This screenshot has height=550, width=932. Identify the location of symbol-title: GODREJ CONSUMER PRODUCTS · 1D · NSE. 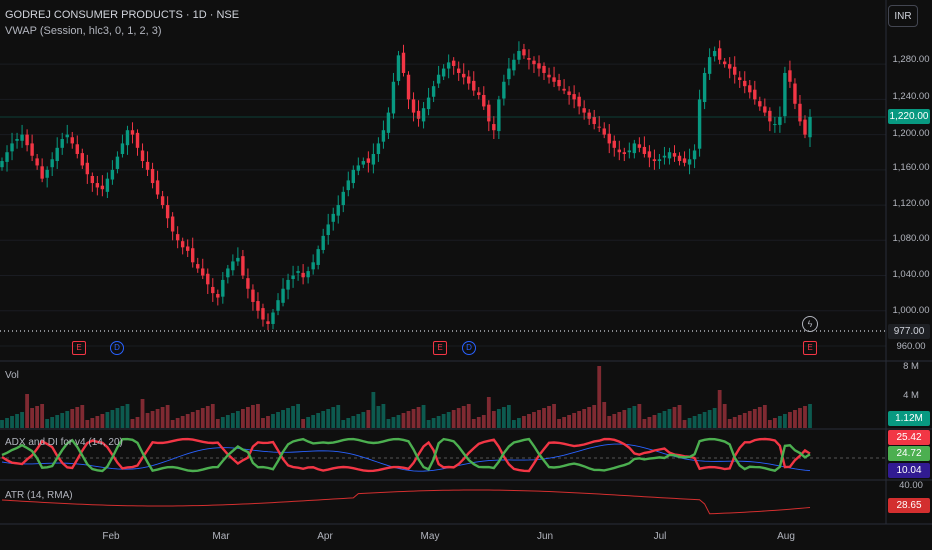
(122, 15).